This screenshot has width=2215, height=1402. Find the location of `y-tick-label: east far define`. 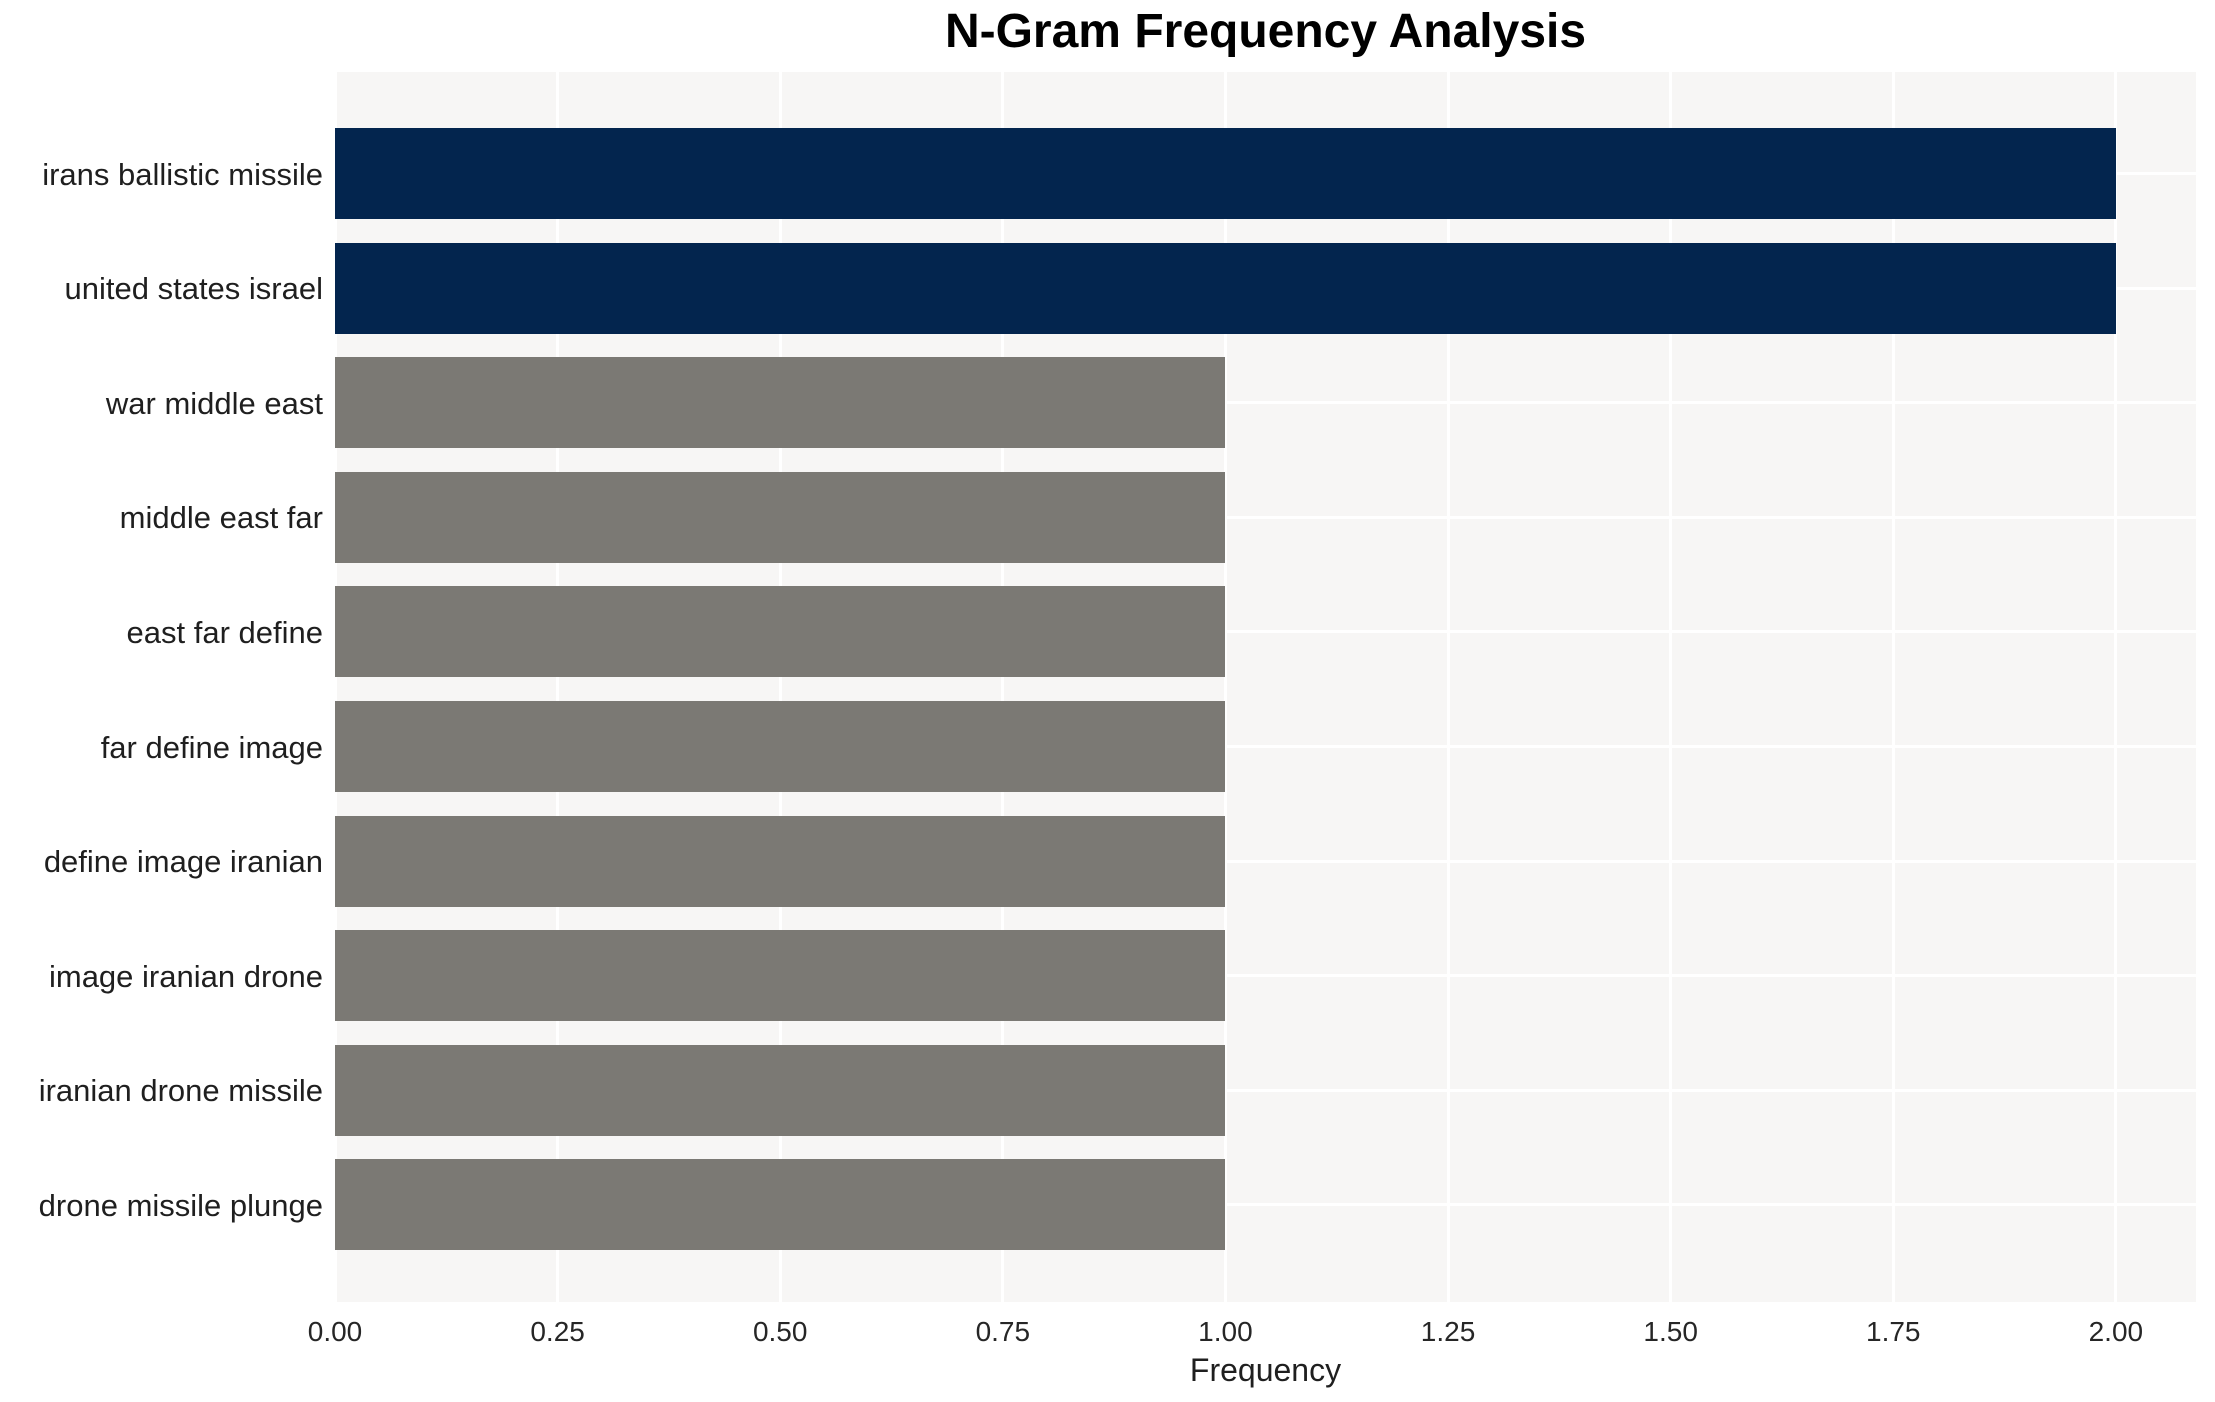

y-tick-label: east far define is located at coordinates (224, 632).